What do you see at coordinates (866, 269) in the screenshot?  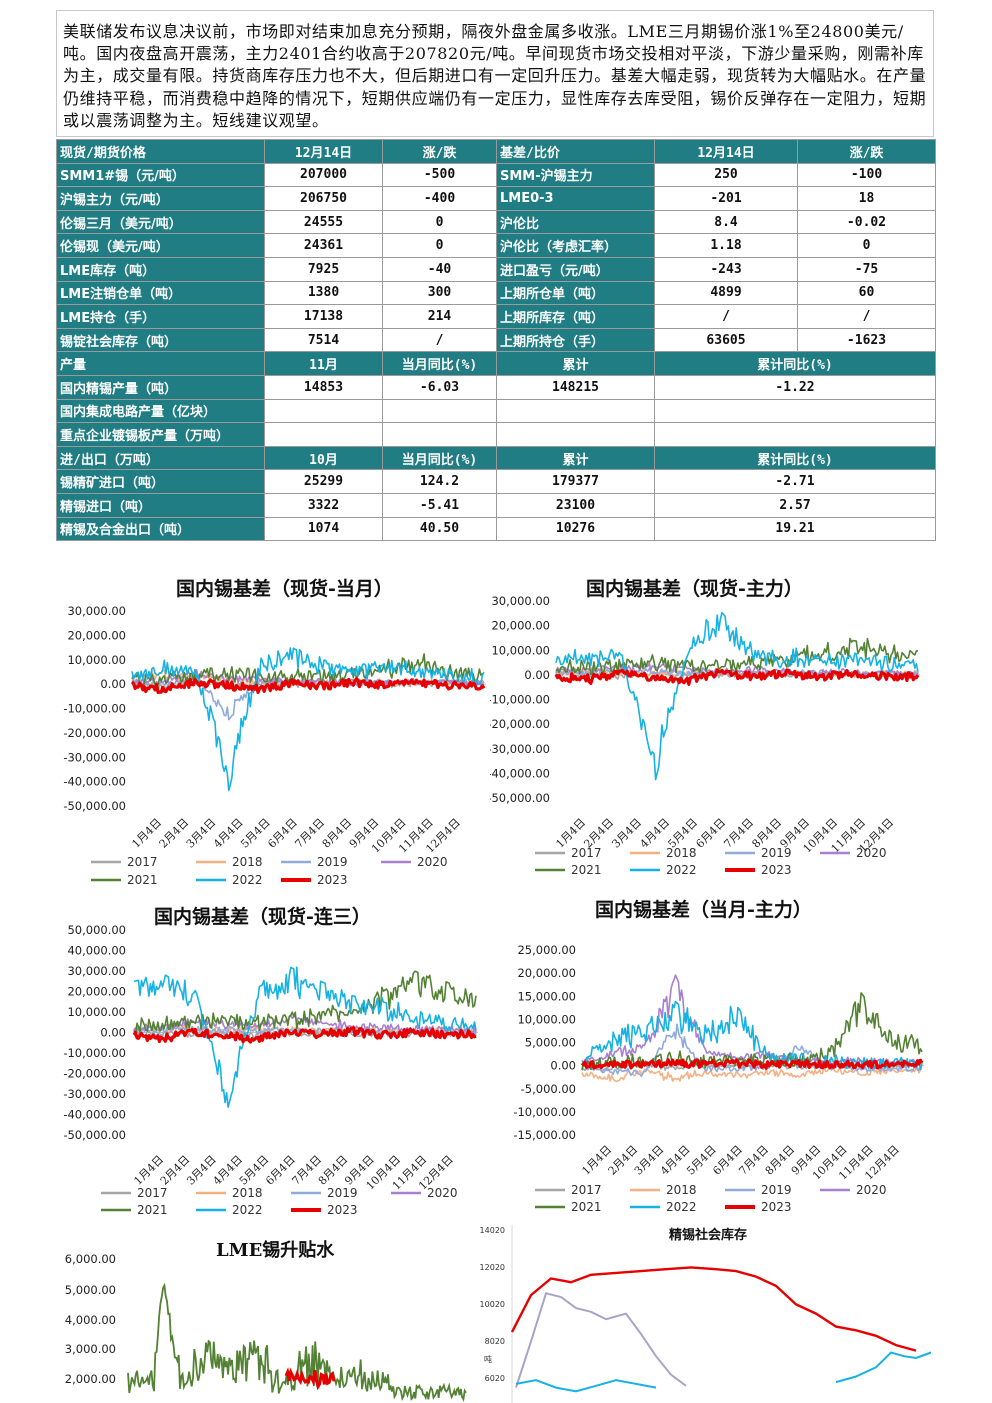 I see `table-cell: -75` at bounding box center [866, 269].